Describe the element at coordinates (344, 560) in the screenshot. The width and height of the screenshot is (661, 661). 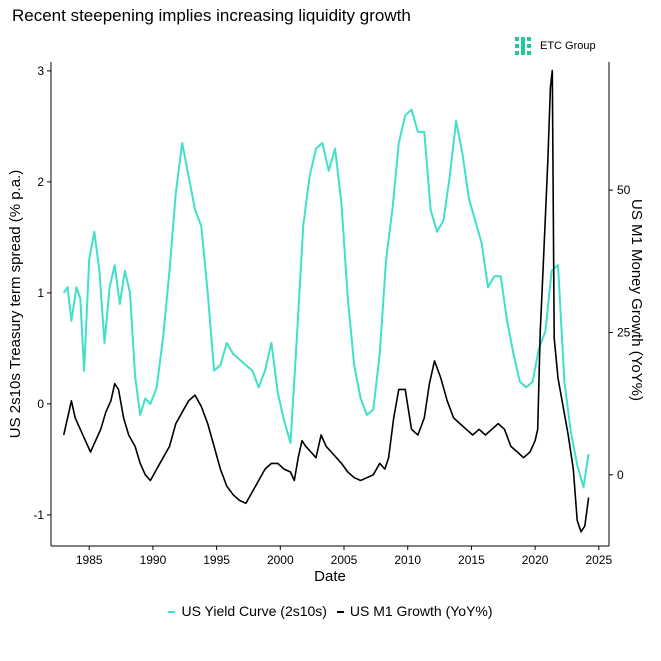
I see `x-tick-label: 2005` at that location.